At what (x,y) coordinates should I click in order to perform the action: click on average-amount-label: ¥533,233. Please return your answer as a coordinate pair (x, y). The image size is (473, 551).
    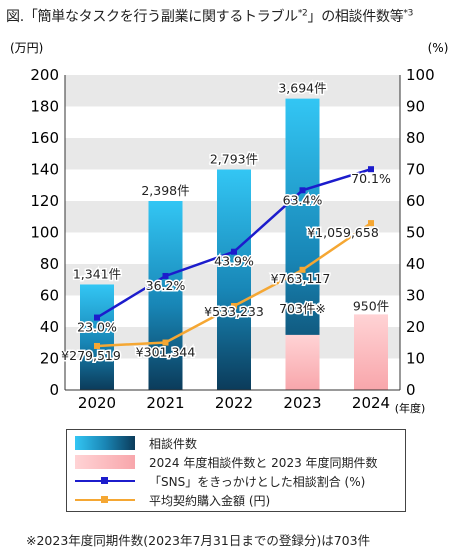
    Looking at the image, I should click on (234, 311).